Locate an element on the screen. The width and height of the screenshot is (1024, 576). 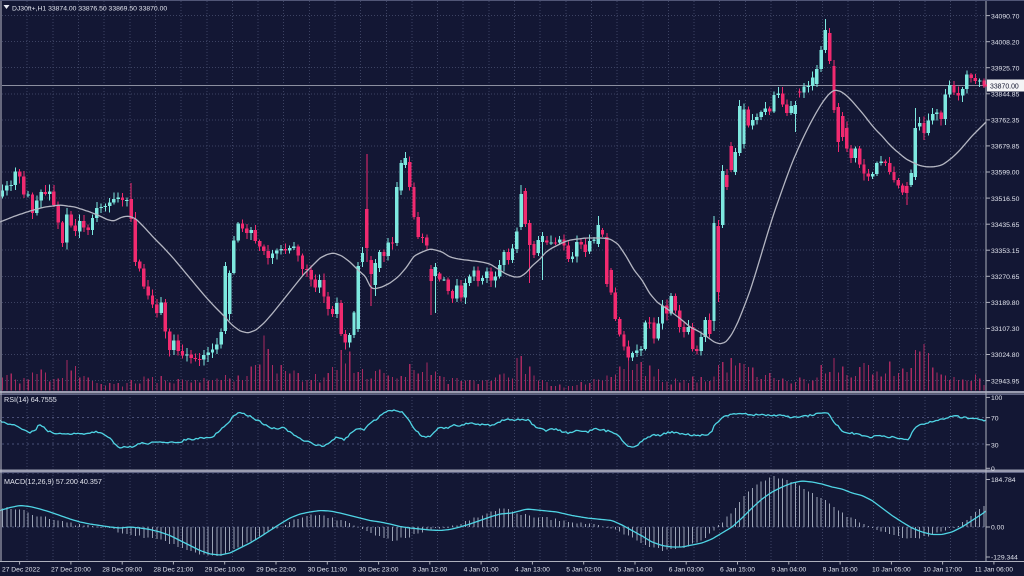
svg-text: 33844.85 is located at coordinates (1005, 95).